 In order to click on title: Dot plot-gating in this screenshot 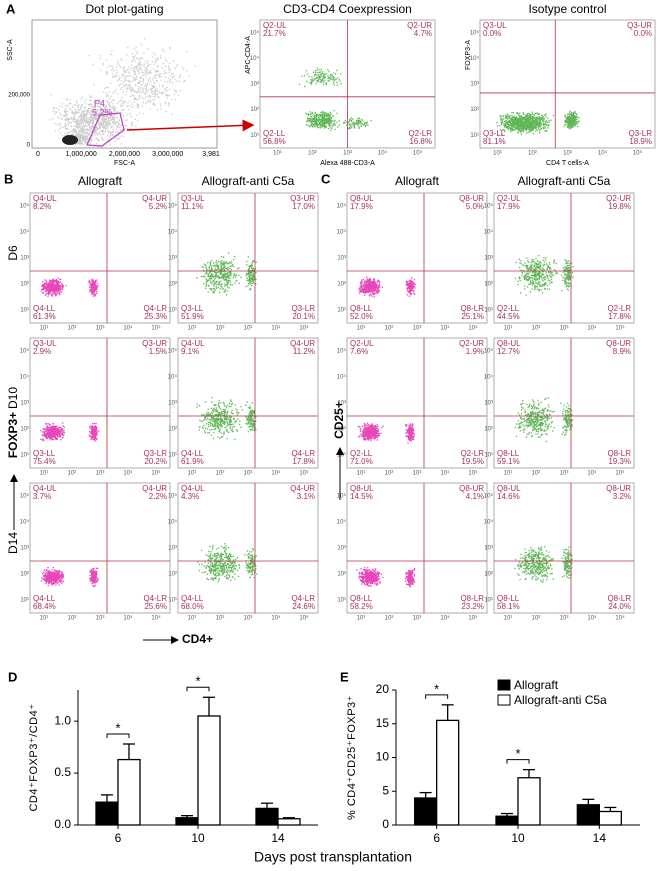, I will do `click(124, 9)`.